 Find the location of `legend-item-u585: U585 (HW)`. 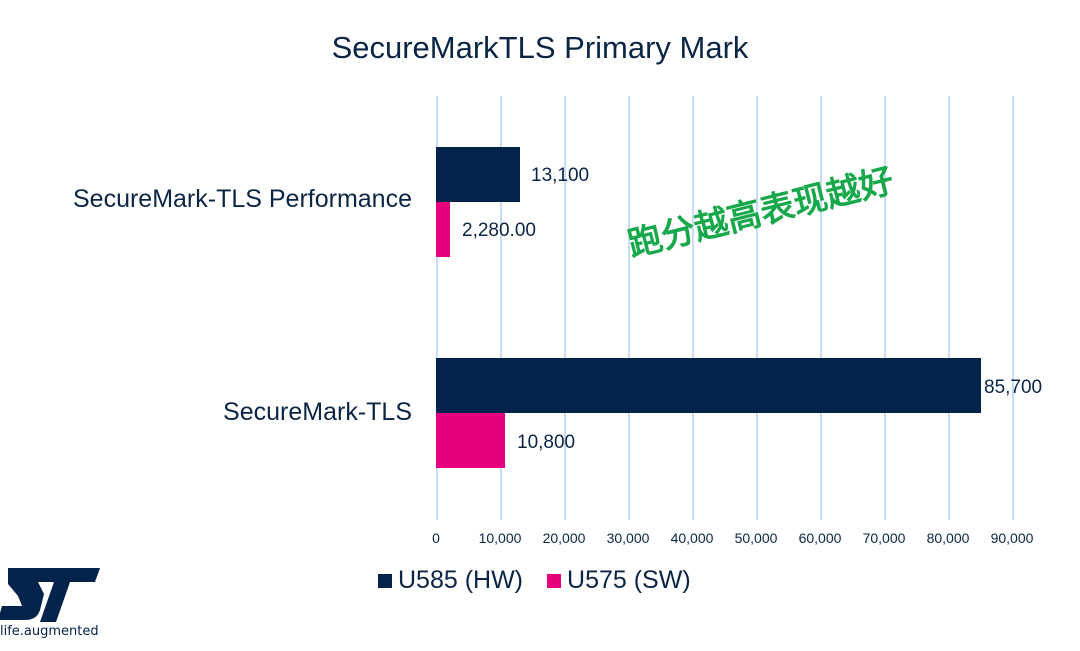

legend-item-u585: U585 (HW) is located at coordinates (450, 580).